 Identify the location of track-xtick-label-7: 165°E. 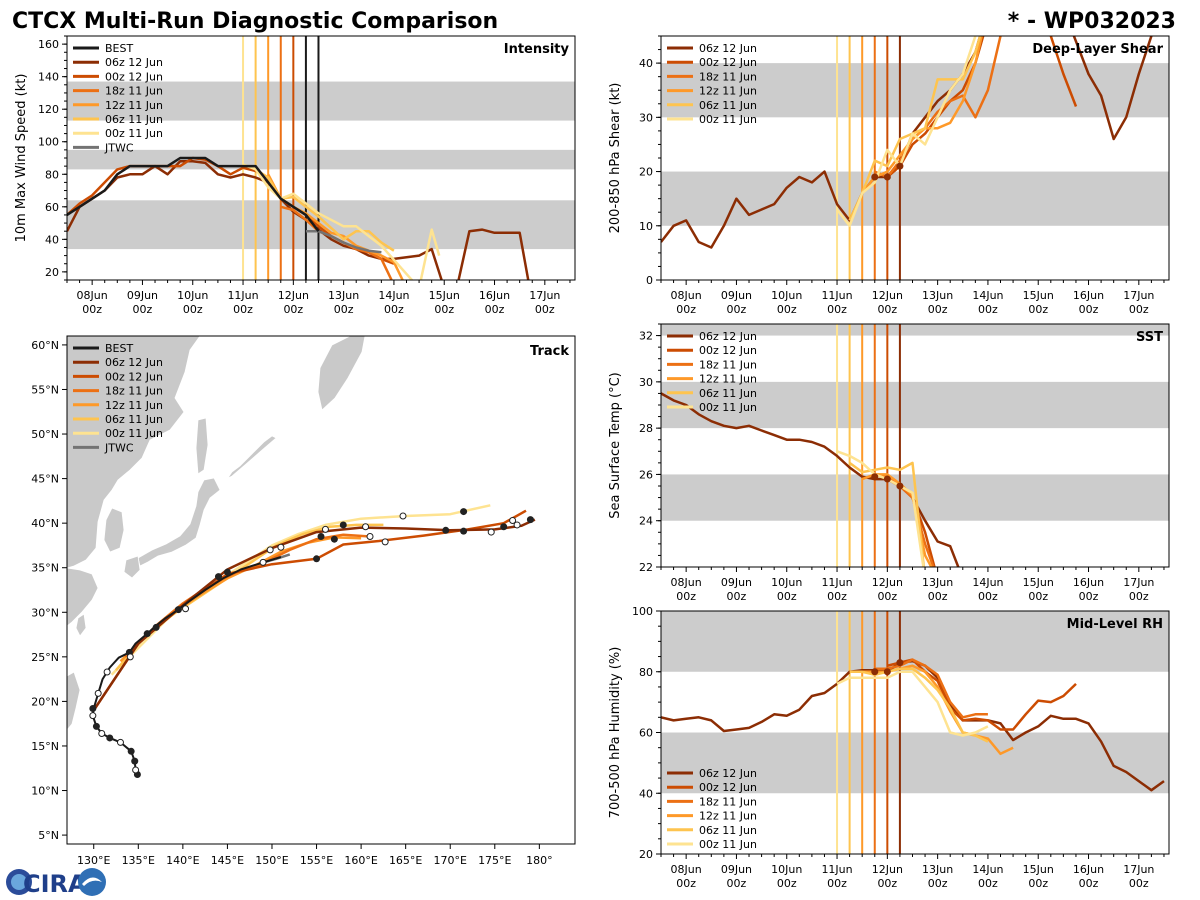
(405, 860).